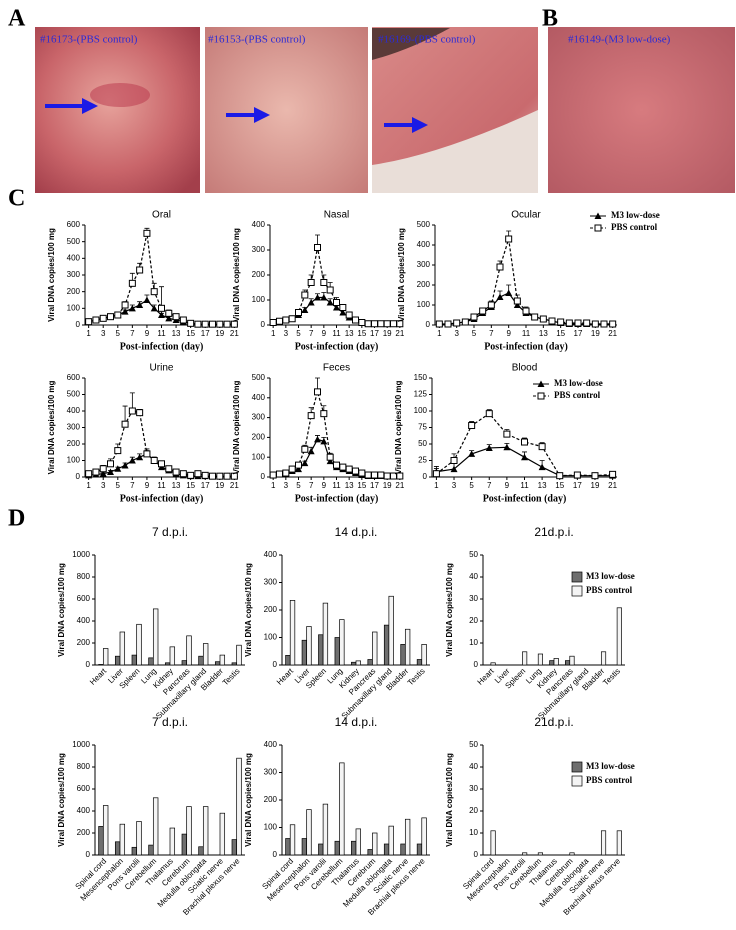  Describe the element at coordinates (455, 151) in the screenshot. I see `photo-region` at that location.